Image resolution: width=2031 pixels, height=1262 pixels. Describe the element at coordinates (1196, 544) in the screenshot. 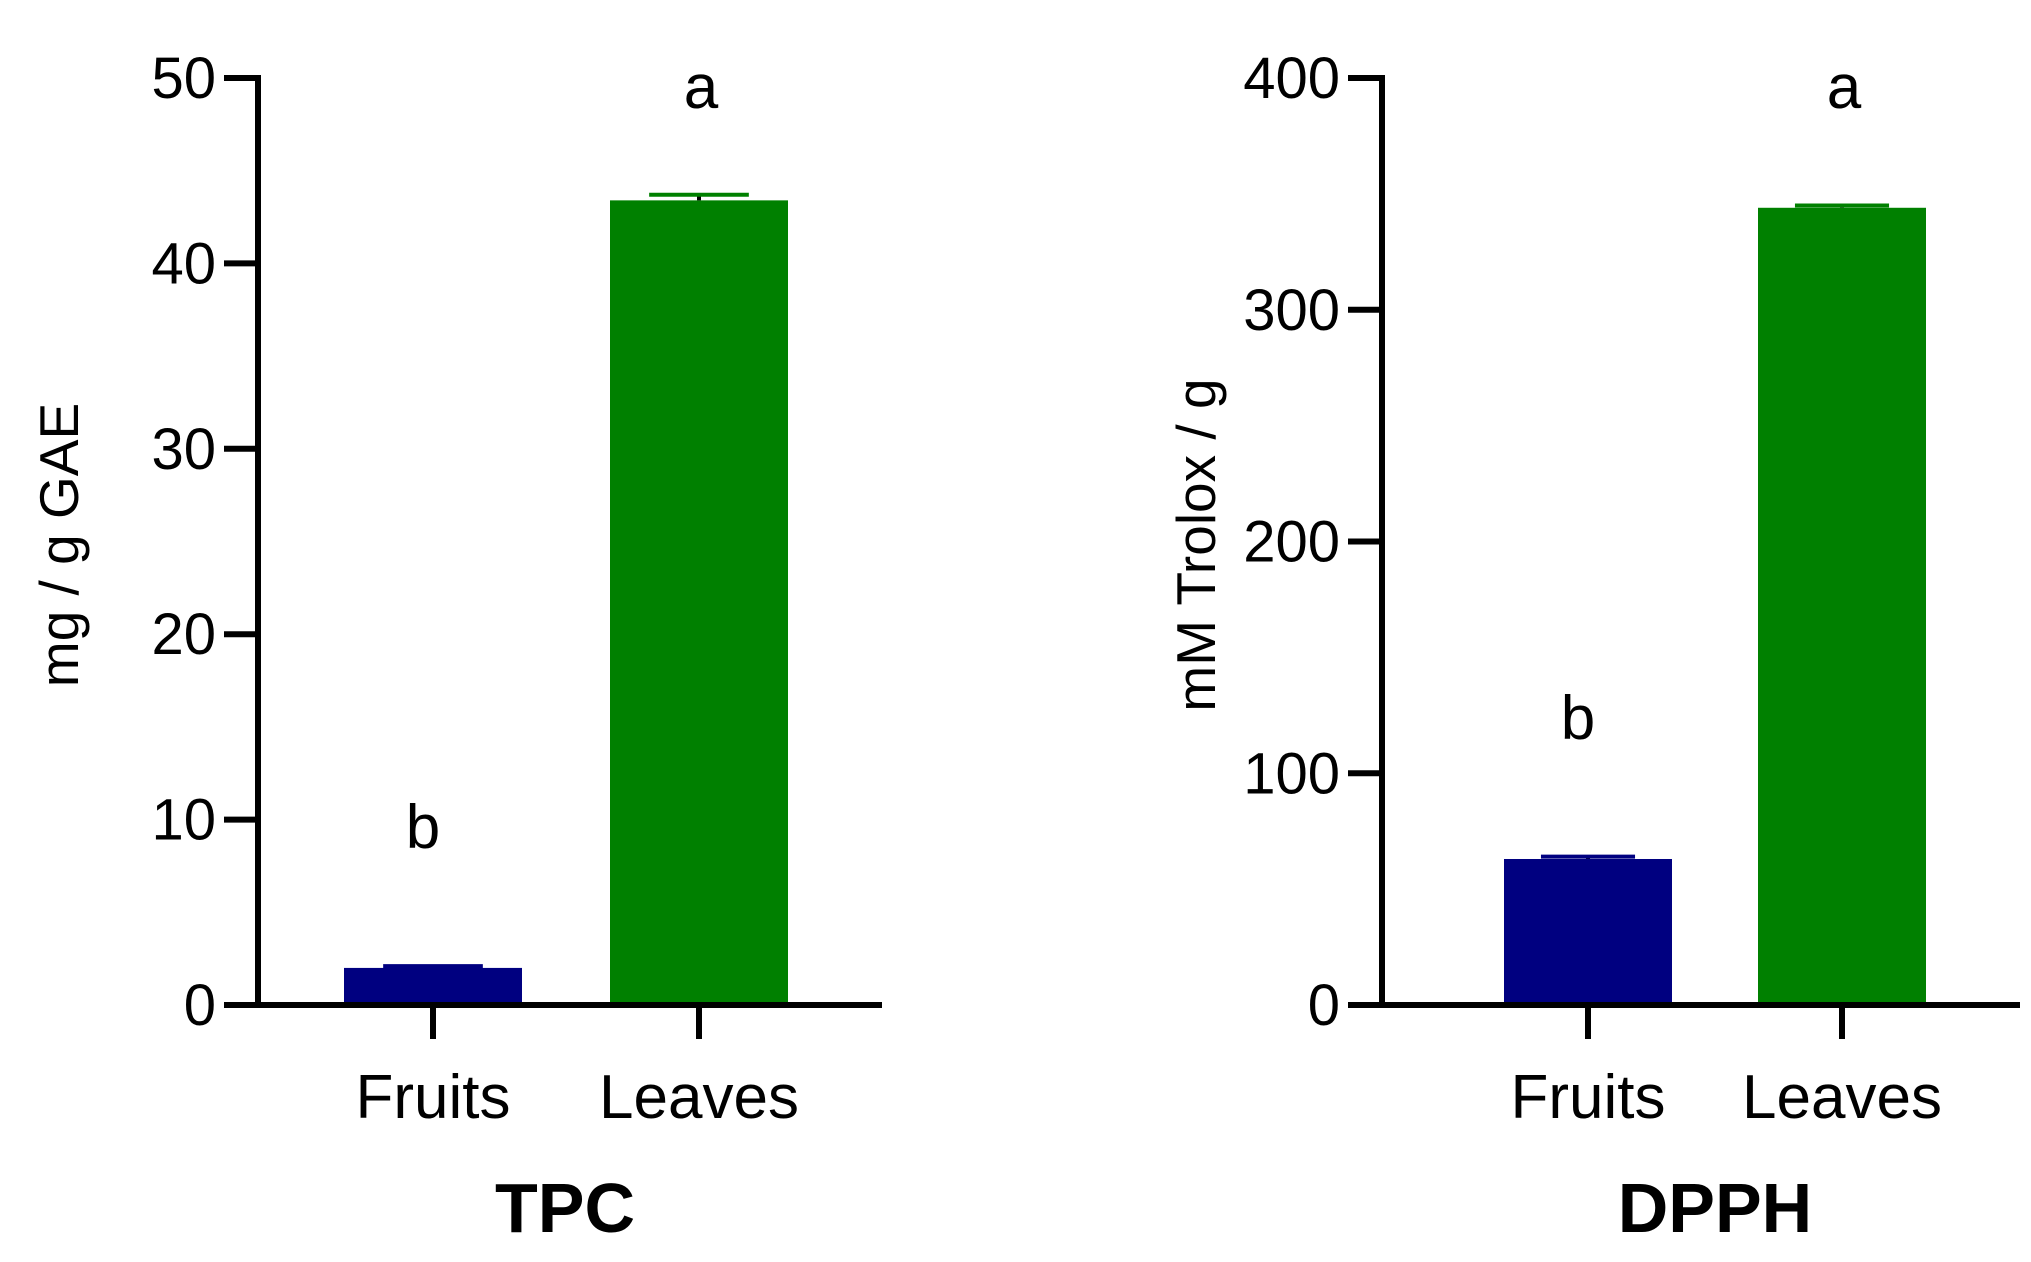

I see `dpph-y-axis-label: mM Trolox / g` at that location.